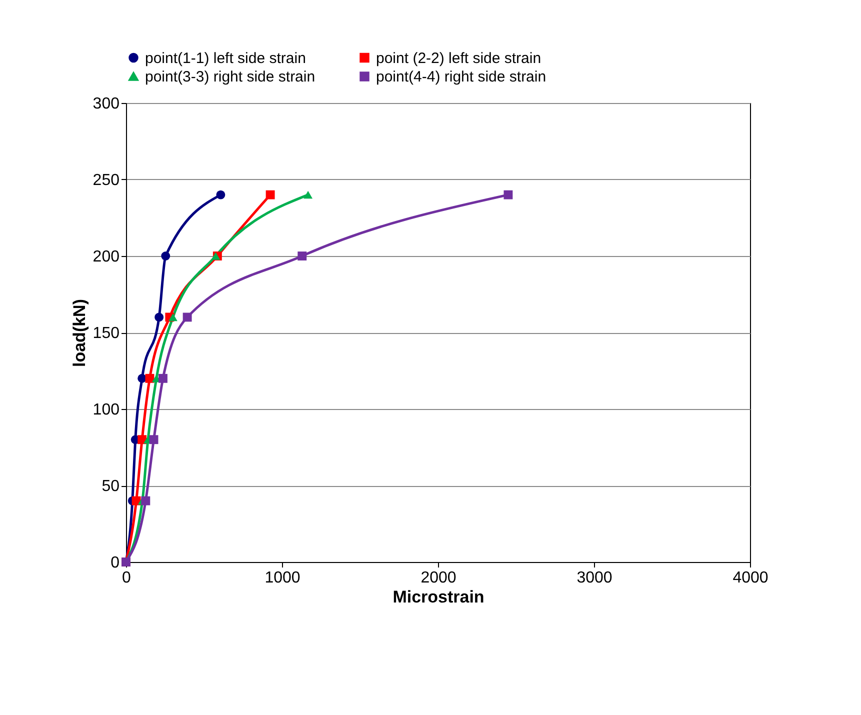 This screenshot has height=715, width=861. What do you see at coordinates (459, 58) in the screenshot?
I see `legend-label: point (2-2) left side strain` at bounding box center [459, 58].